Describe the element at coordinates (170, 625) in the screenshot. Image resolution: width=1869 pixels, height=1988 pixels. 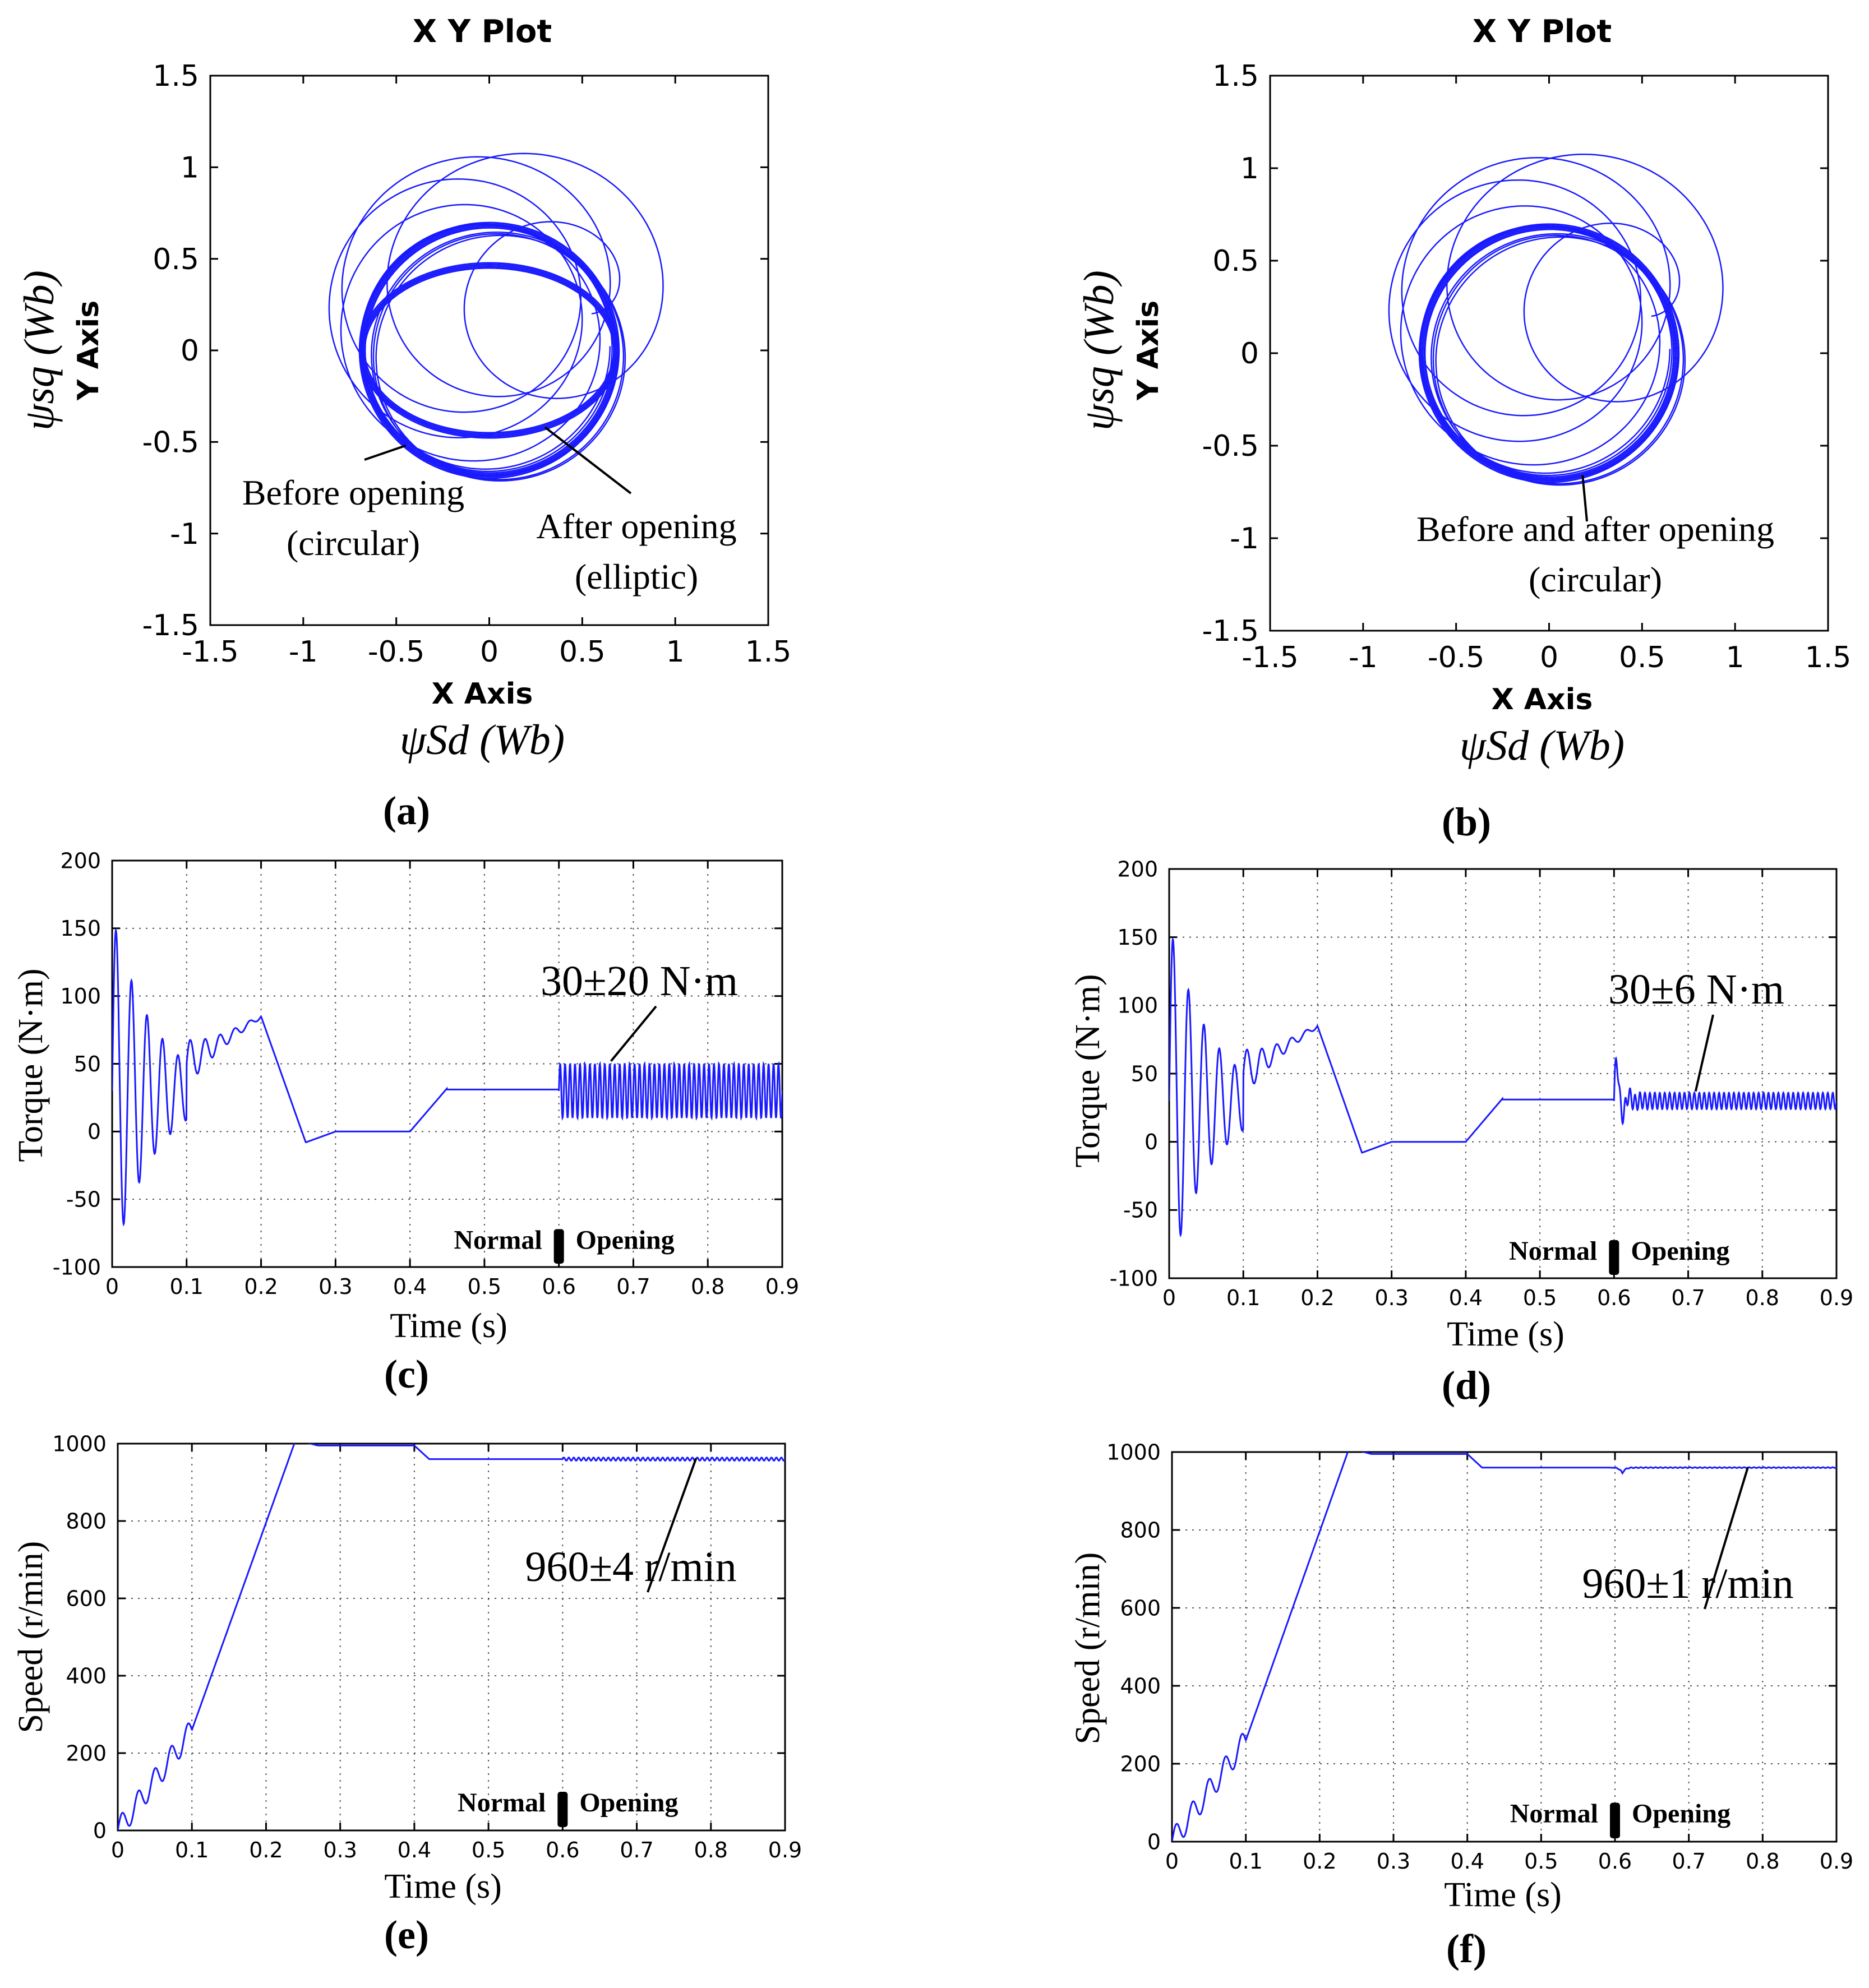
I see `y-tick-label: -1.5` at that location.